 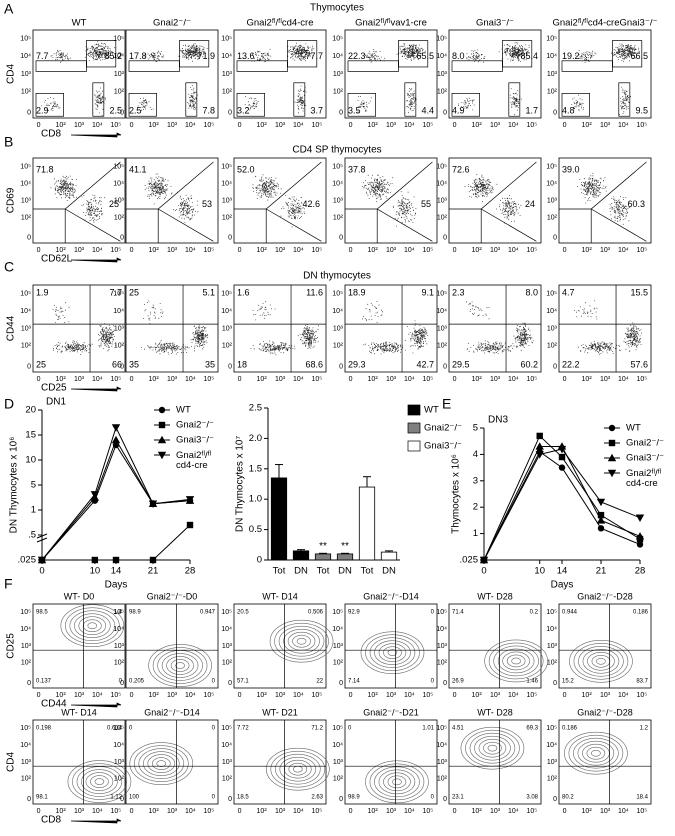 I want to click on quadrant-value: 7.72, so click(x=243, y=729).